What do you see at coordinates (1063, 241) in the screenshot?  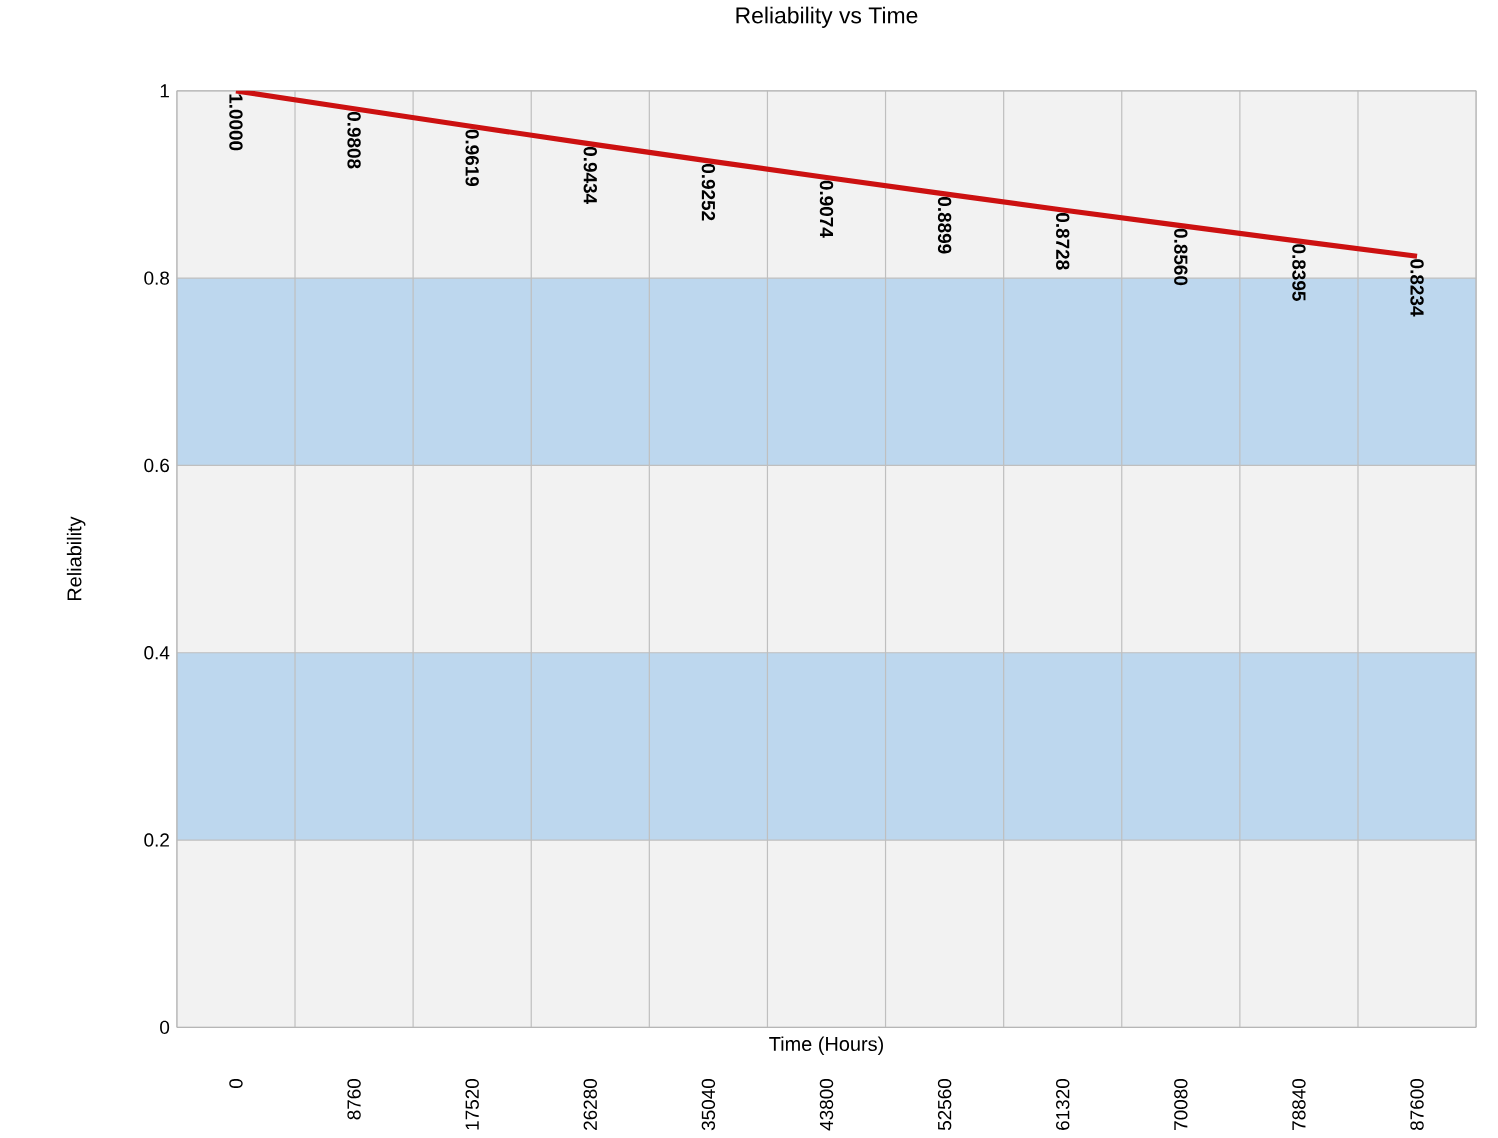 I see `data-label: 0.8728` at bounding box center [1063, 241].